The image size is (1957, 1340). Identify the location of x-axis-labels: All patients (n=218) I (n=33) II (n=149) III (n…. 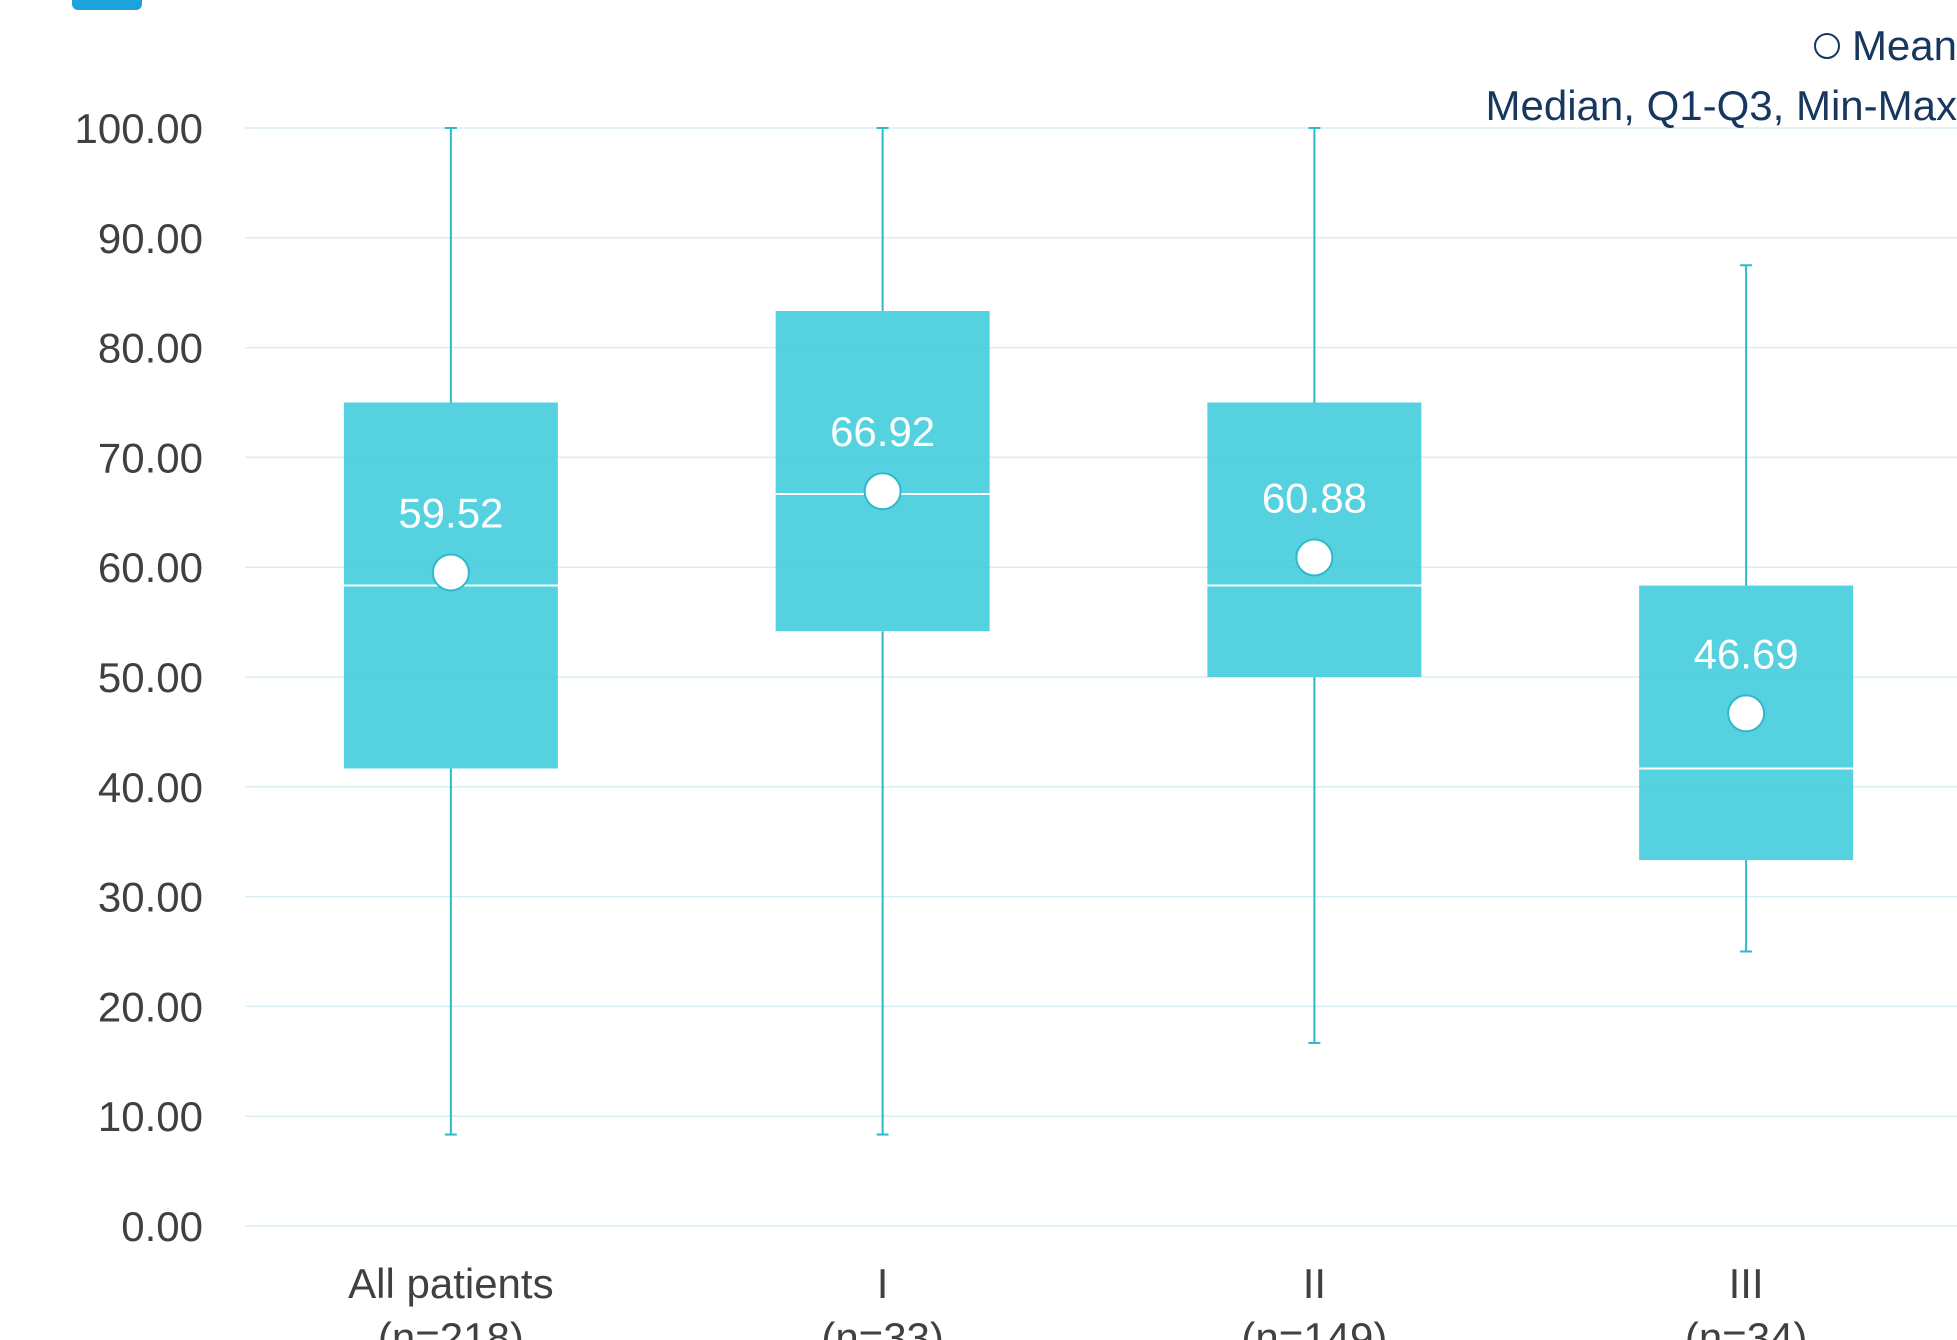
(1077, 1300).